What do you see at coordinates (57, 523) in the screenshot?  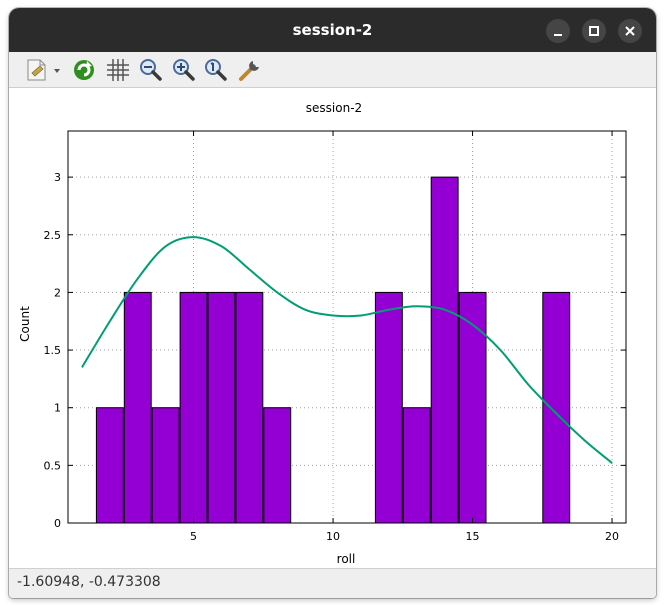 I see `y-tick-label: 0` at bounding box center [57, 523].